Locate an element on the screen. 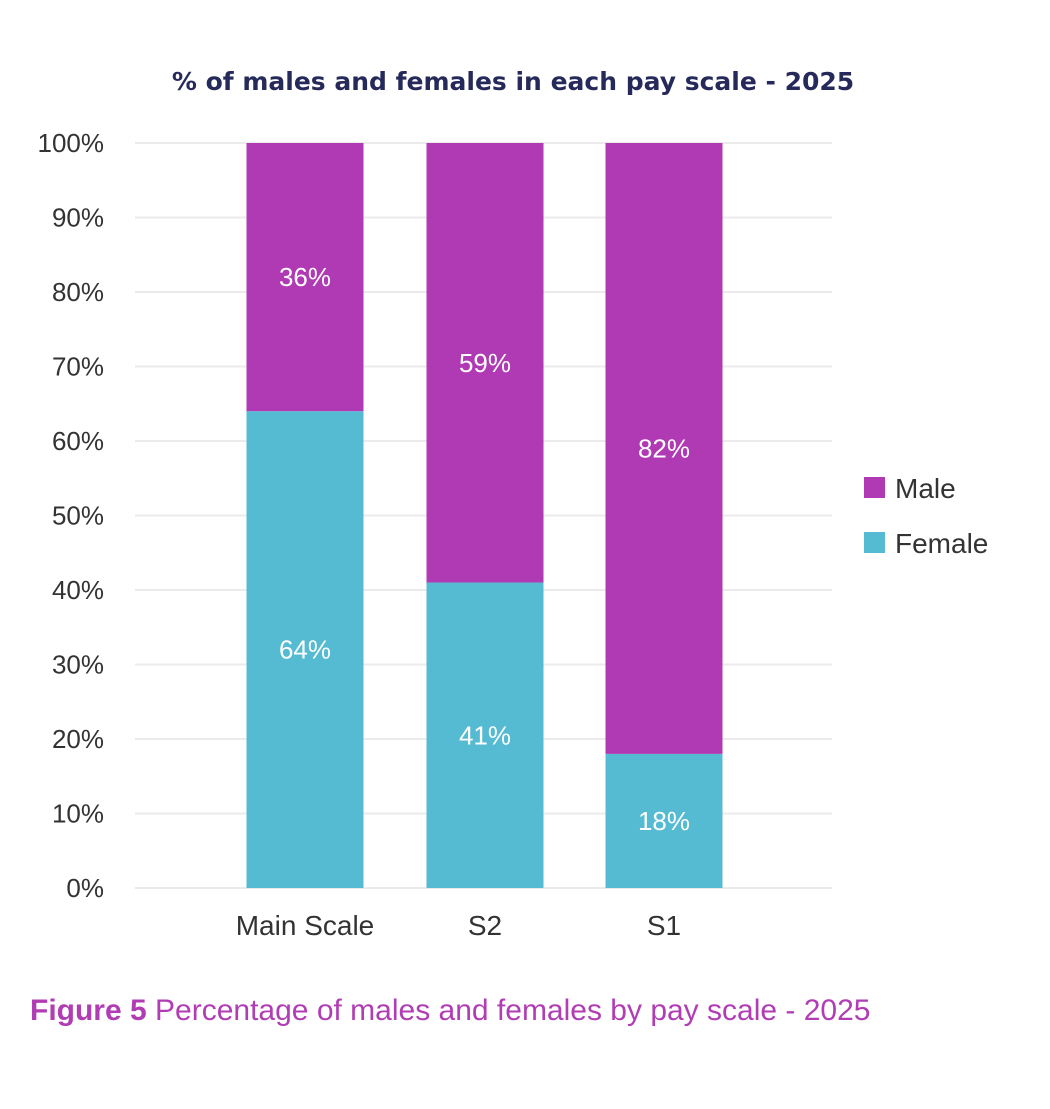  data-label-male: 59% is located at coordinates (485, 363).